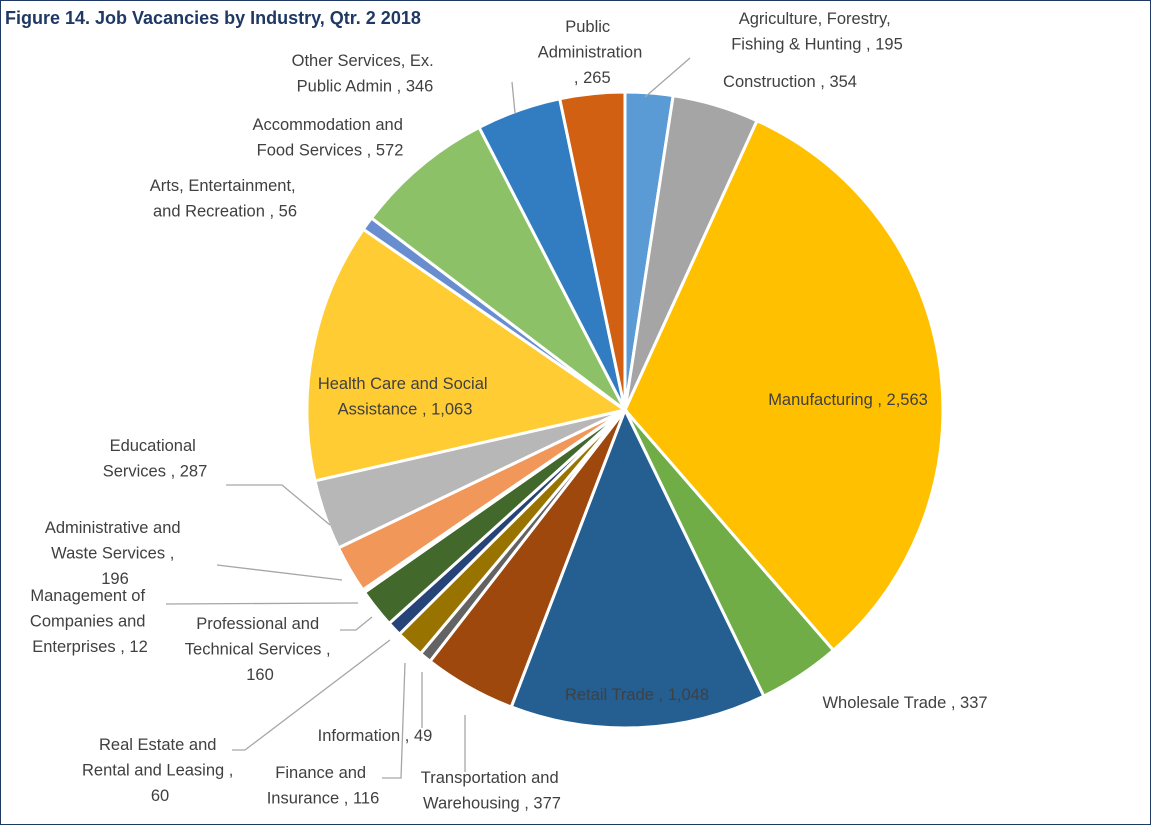  What do you see at coordinates (884, 703) in the screenshot?
I see `label-category: Wholesale Trade` at bounding box center [884, 703].